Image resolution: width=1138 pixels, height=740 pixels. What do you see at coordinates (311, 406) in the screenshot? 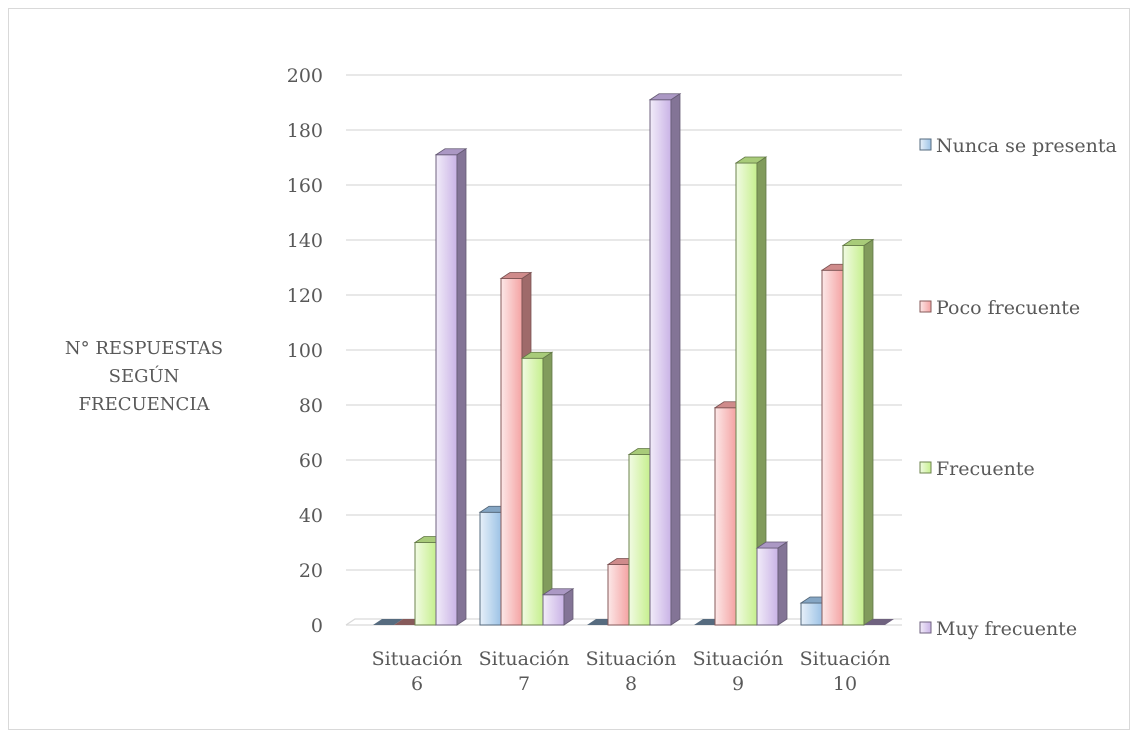
I see `y-tick-label: 80` at bounding box center [311, 406].